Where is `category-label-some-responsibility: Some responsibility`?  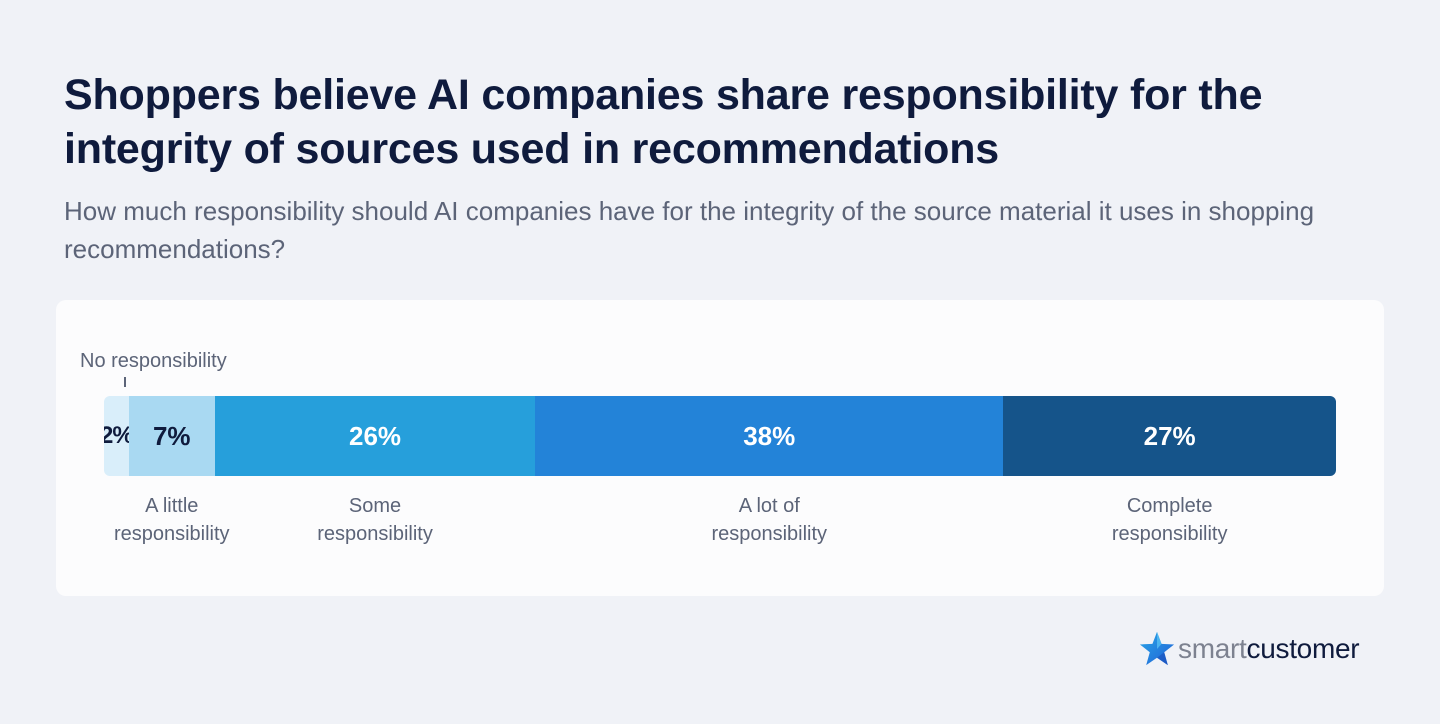
category-label-some-responsibility: Some responsibility is located at coordinates (375, 520).